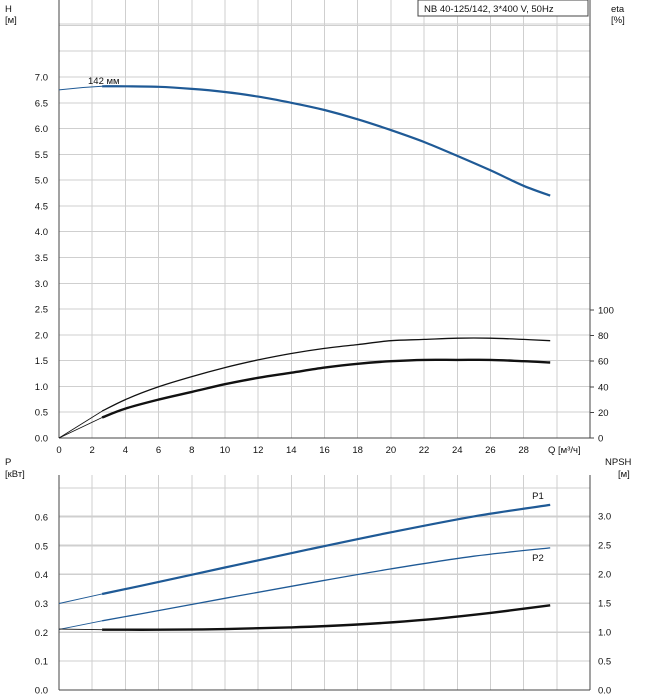 The height and width of the screenshot is (700, 658). Describe the element at coordinates (41, 361) in the screenshot. I see `y-tick-label-h: 1.5` at that location.